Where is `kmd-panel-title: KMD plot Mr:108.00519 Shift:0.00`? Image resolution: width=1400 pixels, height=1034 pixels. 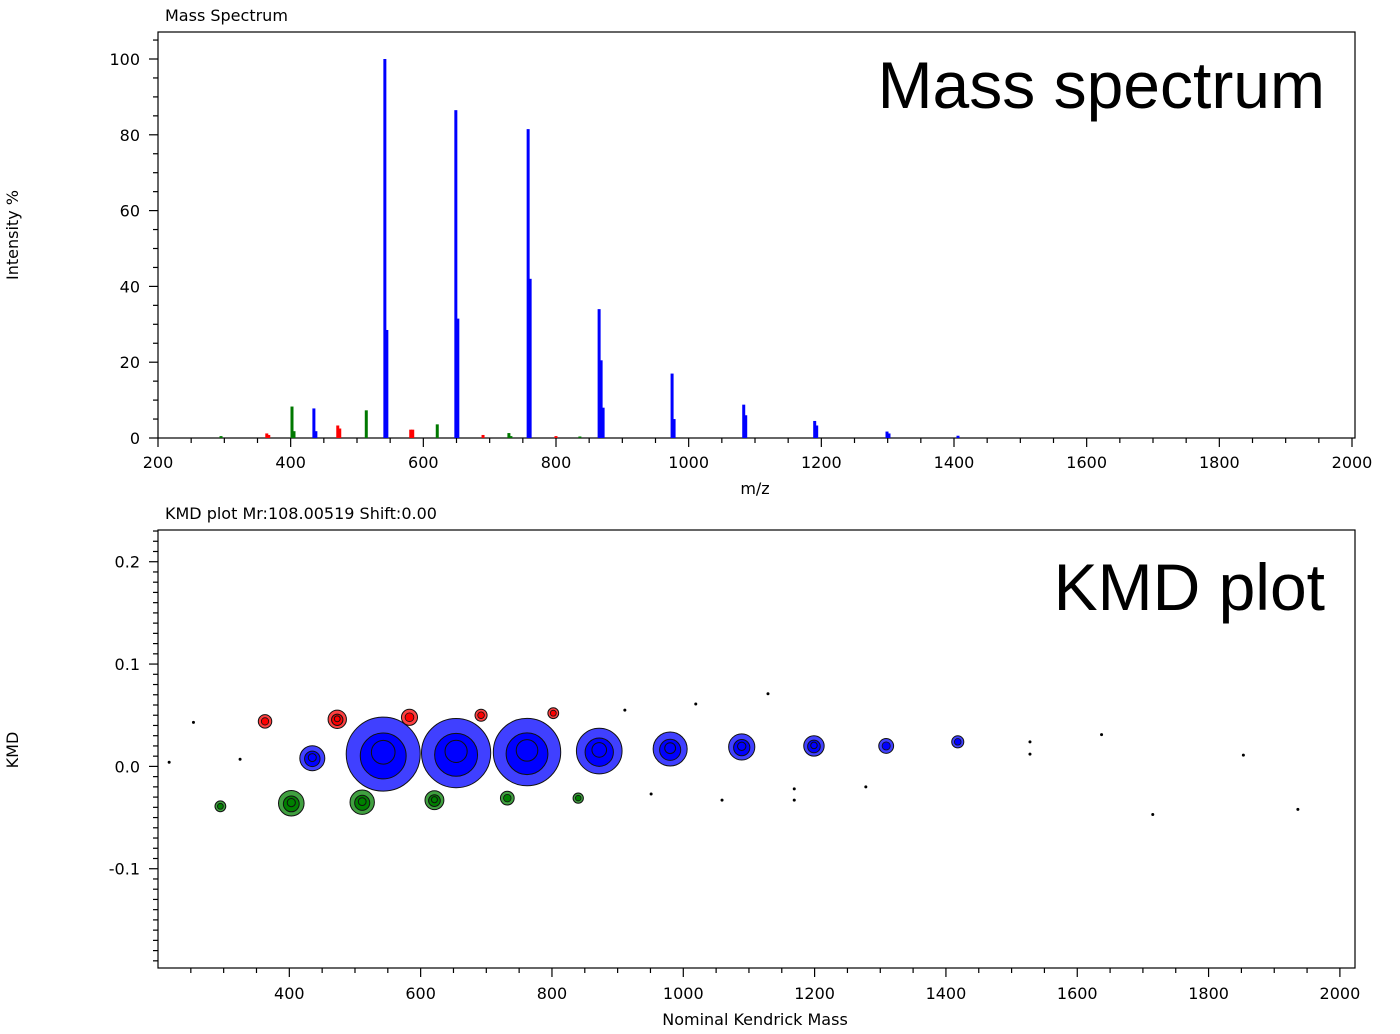
kmd-panel-title: KMD plot Mr:108.00519 Shift:0.00 is located at coordinates (301, 513).